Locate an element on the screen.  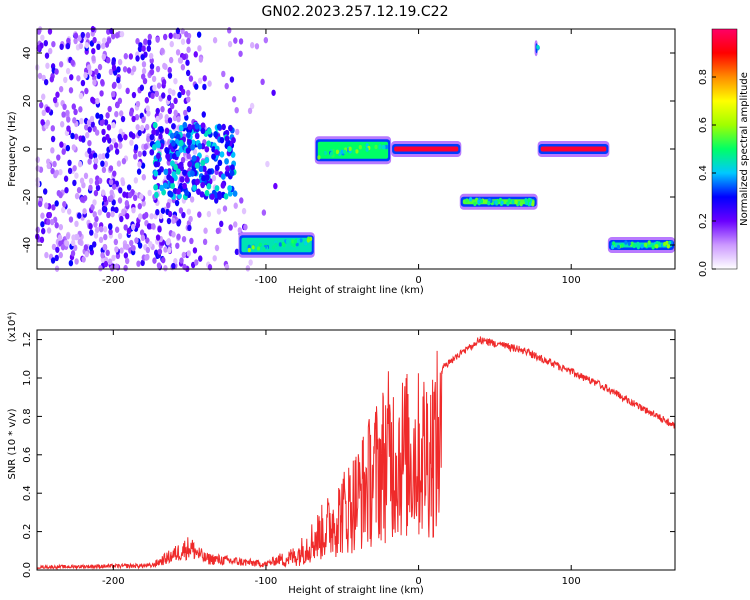
spectrogram-y-tick-label: 40 is located at coordinates (27, 53).